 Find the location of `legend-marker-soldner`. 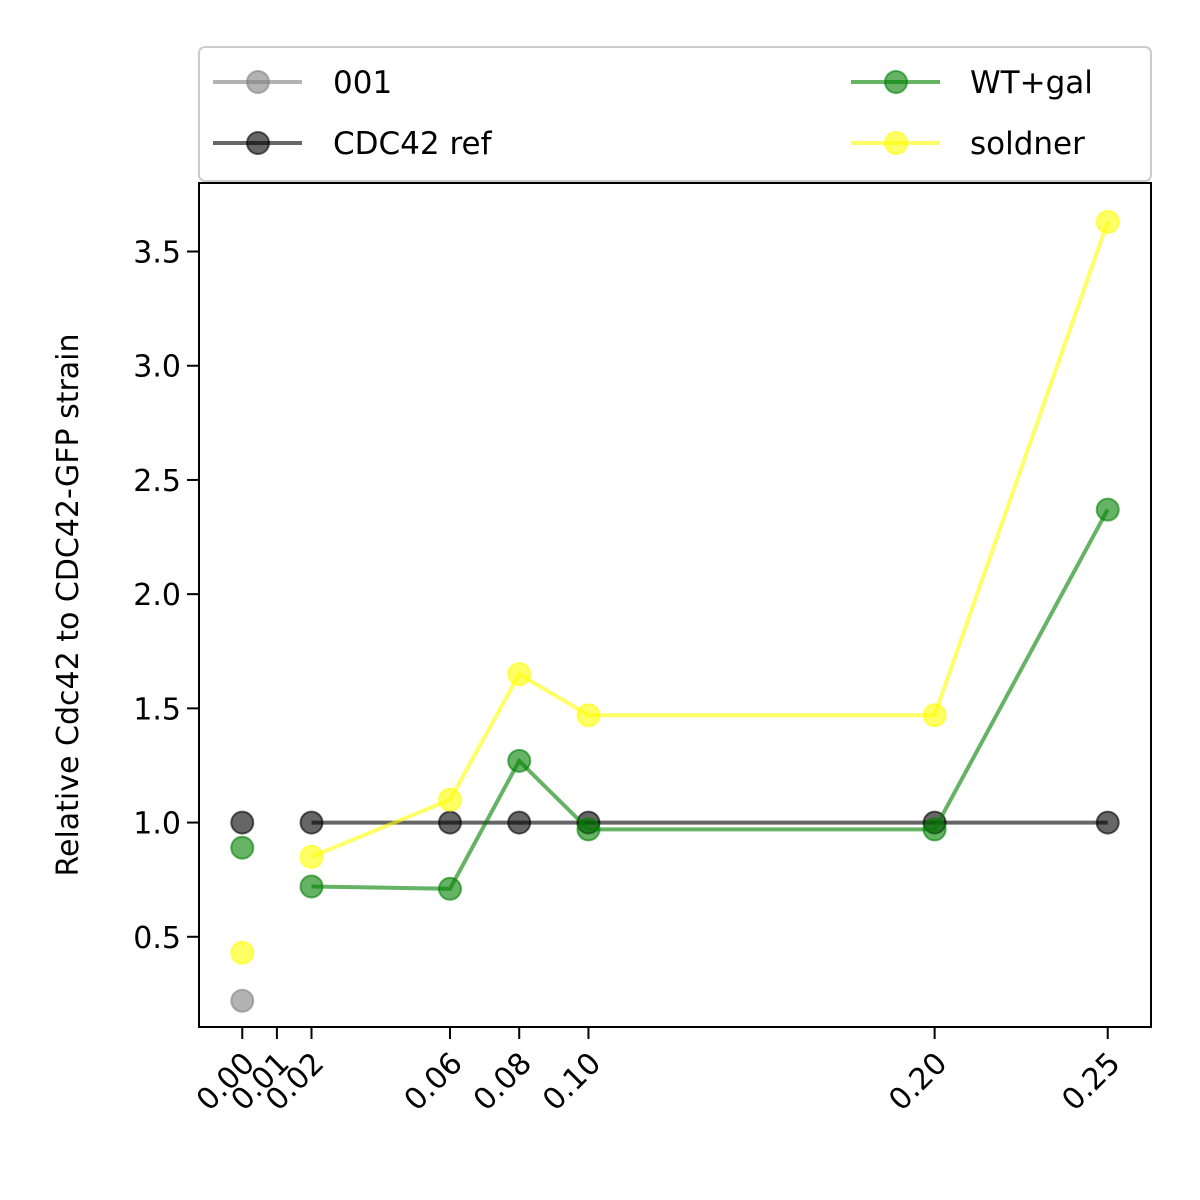

legend-marker-soldner is located at coordinates (896, 143).